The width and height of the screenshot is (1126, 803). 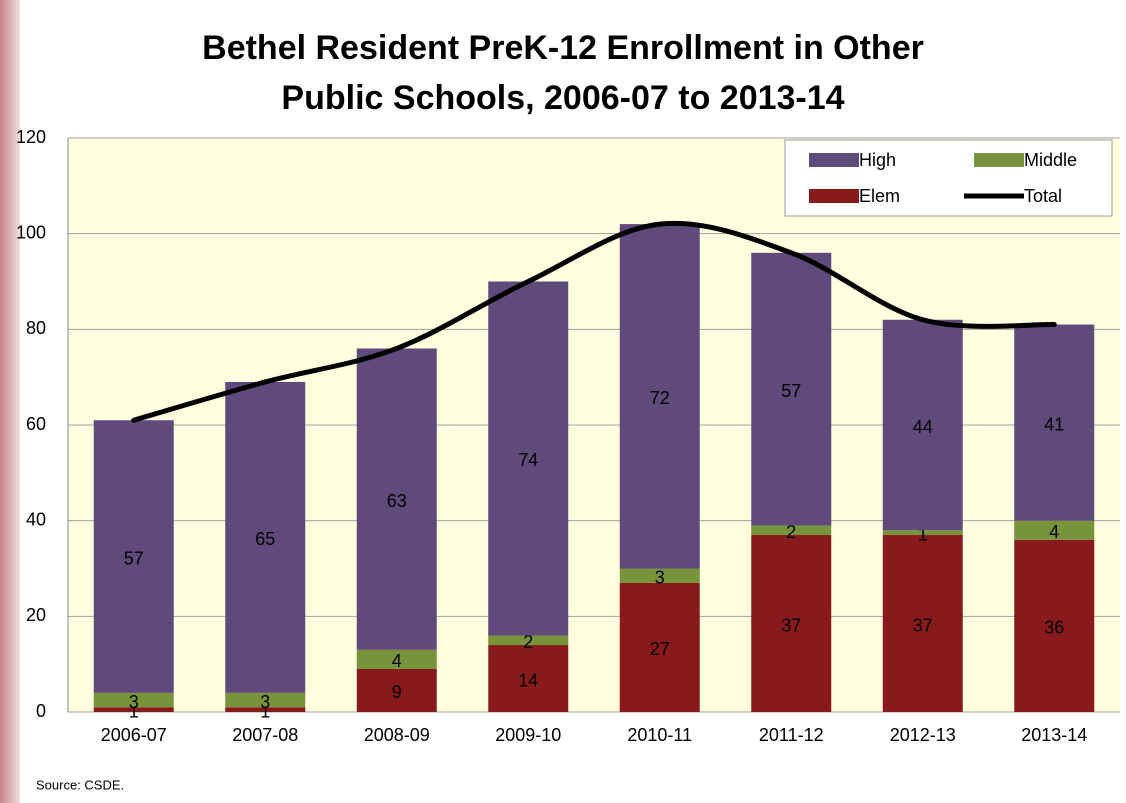 What do you see at coordinates (791, 735) in the screenshot?
I see `x-tick-label: 2011-12` at bounding box center [791, 735].